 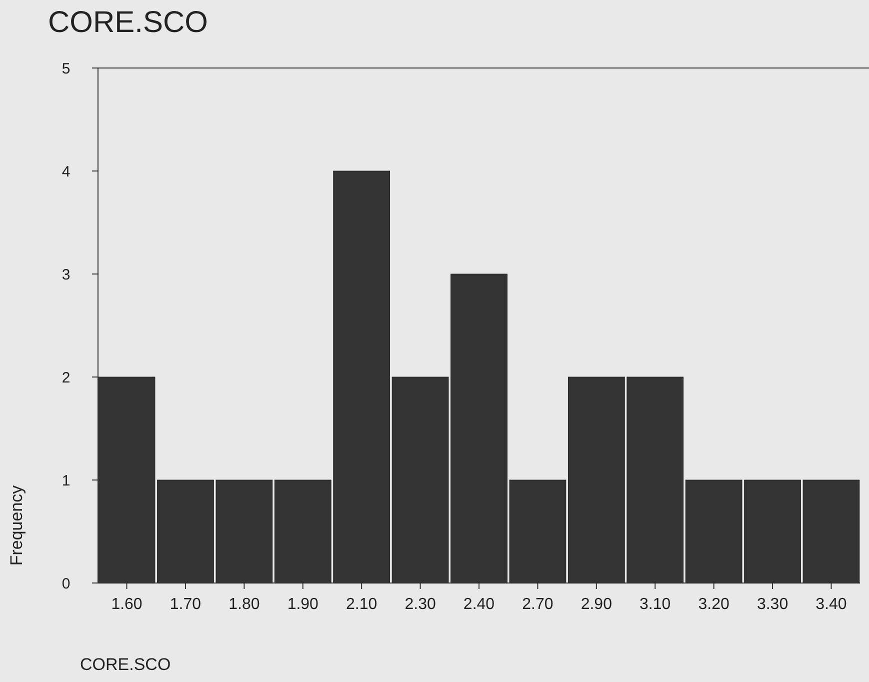 I want to click on x-tick-label: 1.60, so click(x=126, y=604).